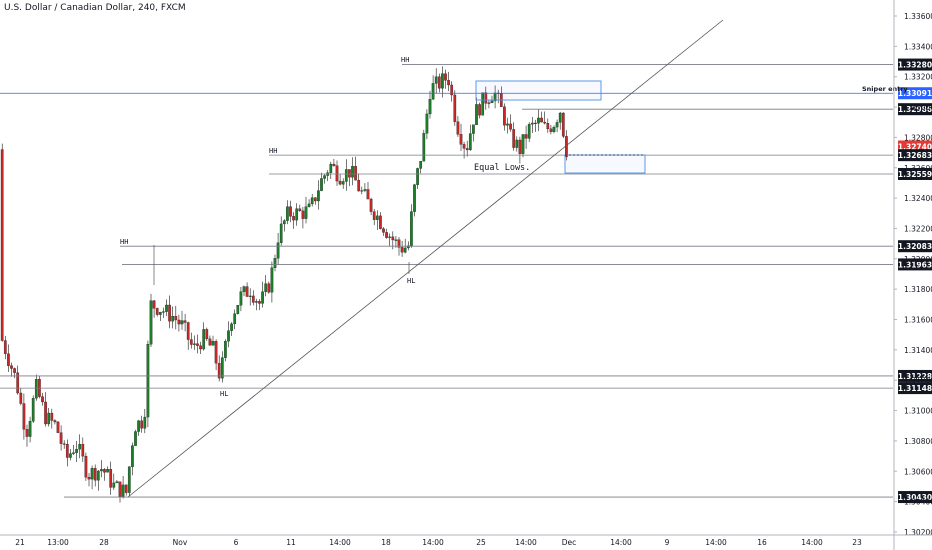 The height and width of the screenshot is (550, 932). Describe the element at coordinates (918, 320) in the screenshot. I see `y-tick-label-10: 1.31600` at that location.